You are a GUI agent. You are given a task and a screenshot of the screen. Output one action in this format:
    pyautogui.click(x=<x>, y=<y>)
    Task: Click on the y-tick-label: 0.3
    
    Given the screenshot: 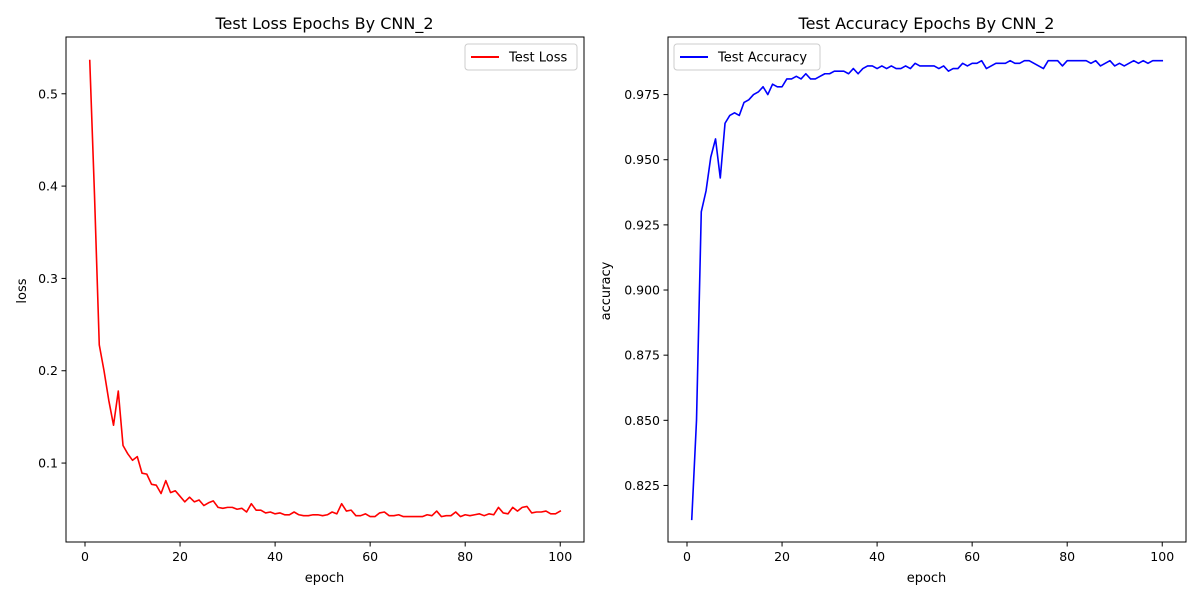 What is the action you would take?
    pyautogui.click(x=48, y=278)
    